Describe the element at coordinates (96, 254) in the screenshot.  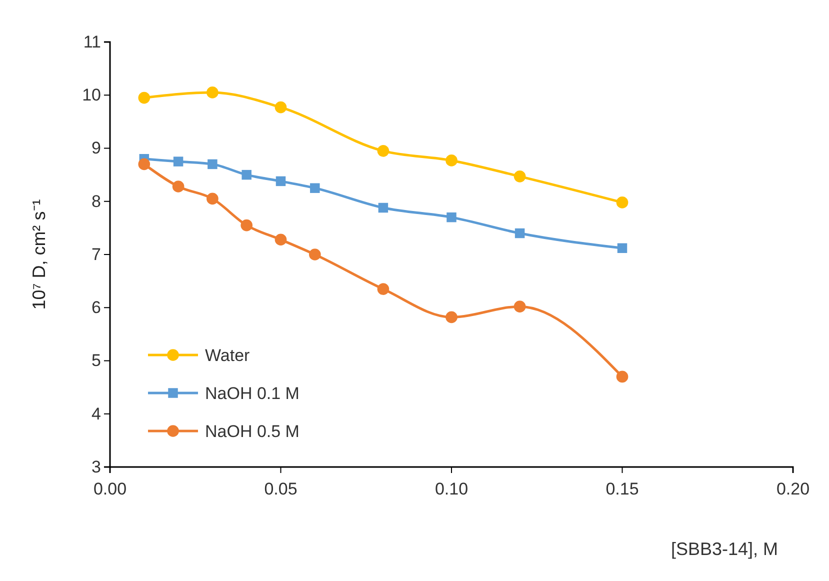
I see `y-tick-label: 7` at that location.